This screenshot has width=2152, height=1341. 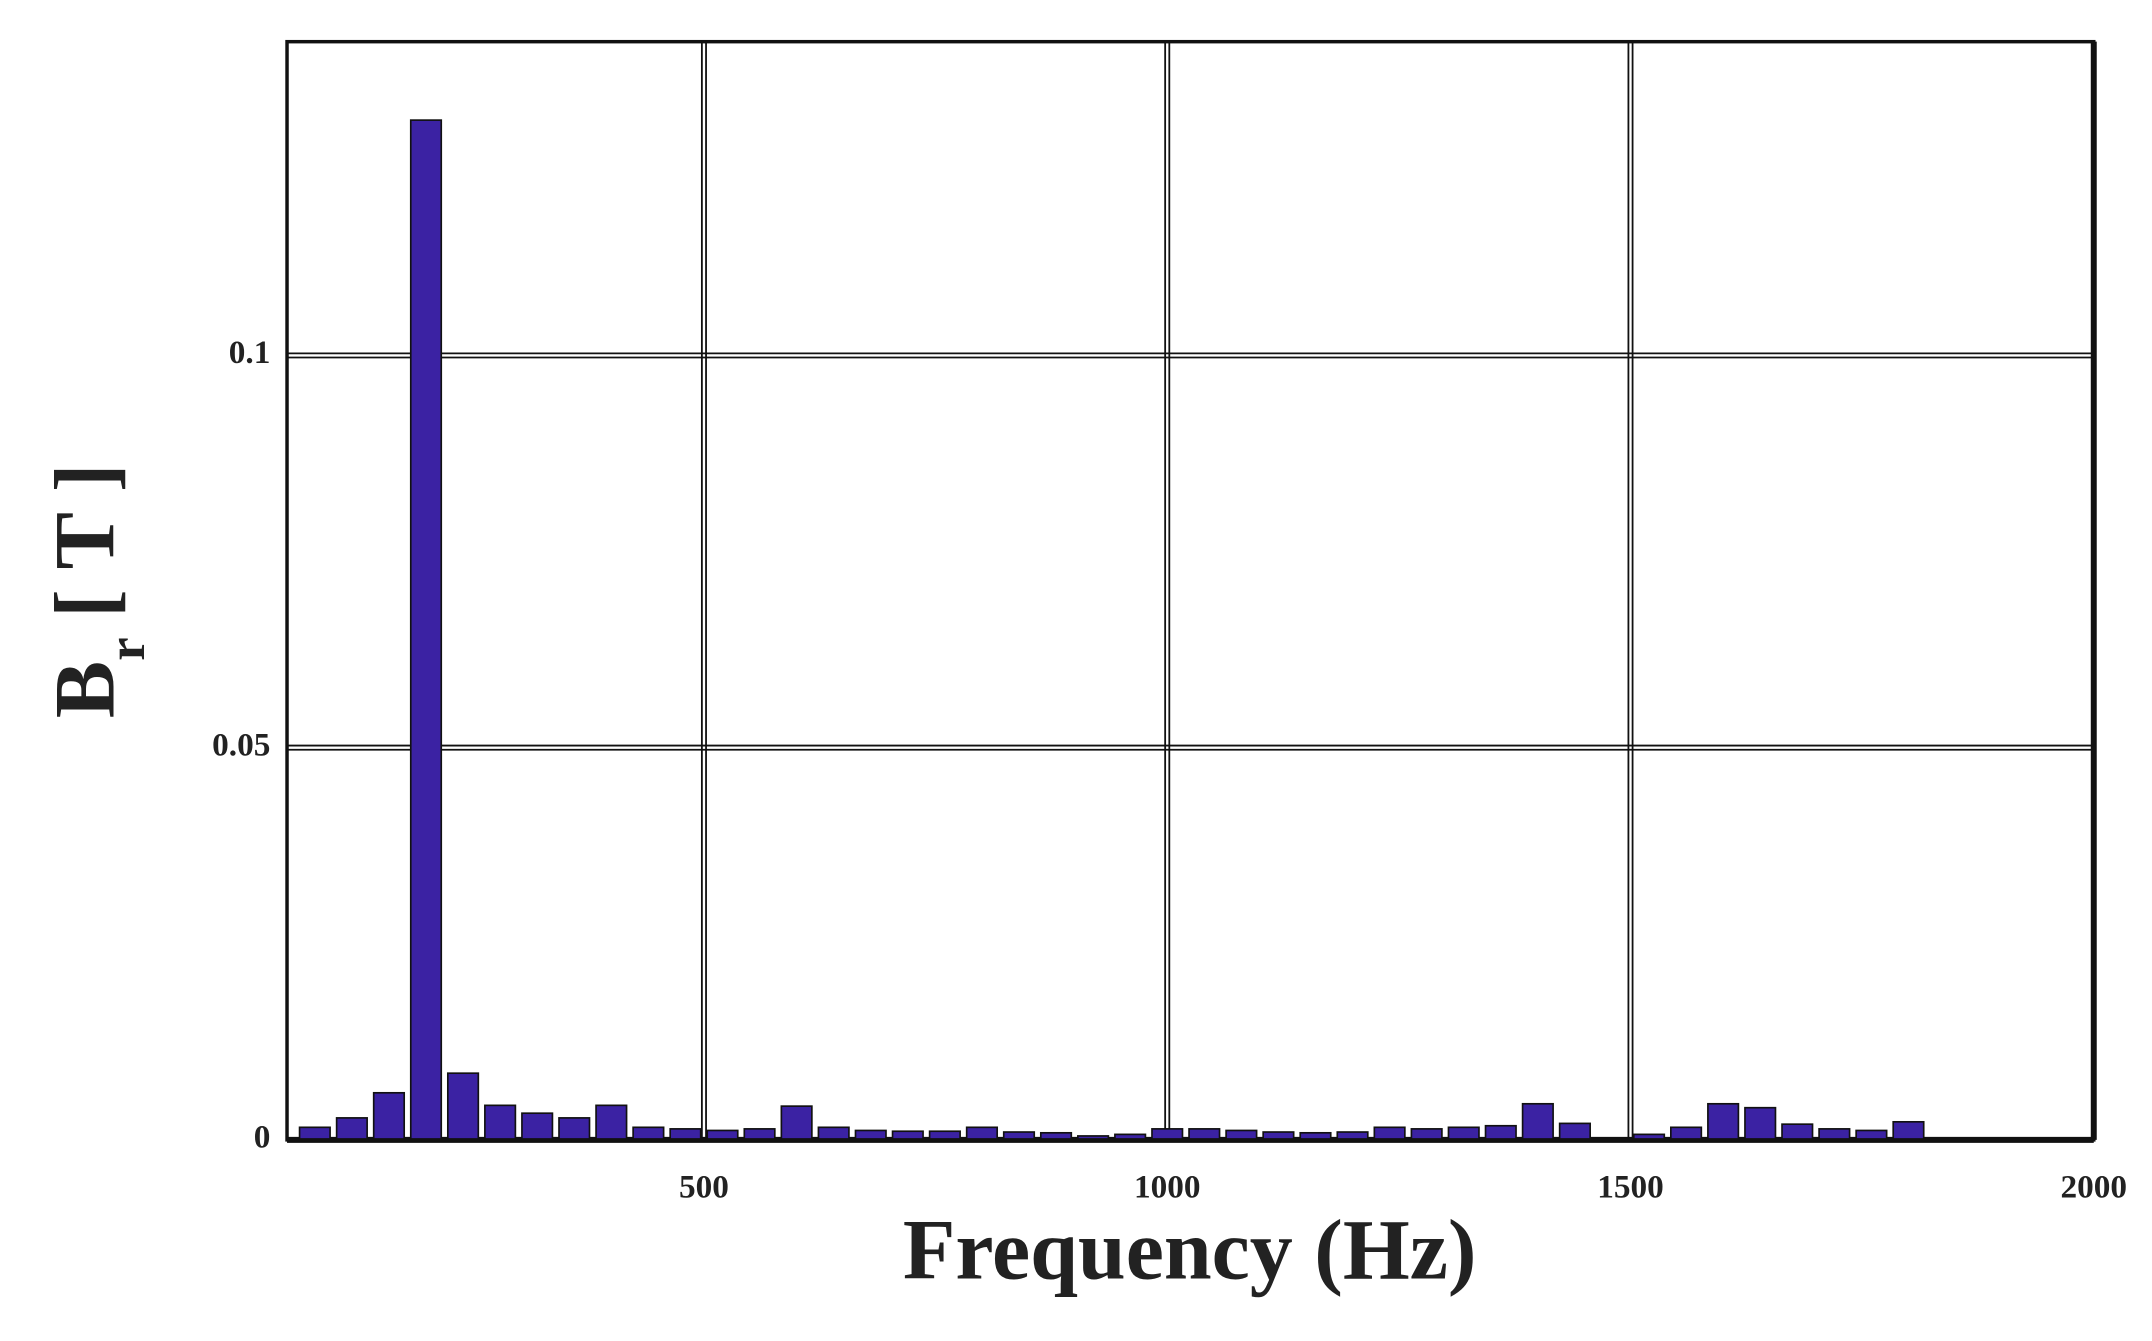 What do you see at coordinates (250, 352) in the screenshot?
I see `y-tick-label: 0.1` at bounding box center [250, 352].